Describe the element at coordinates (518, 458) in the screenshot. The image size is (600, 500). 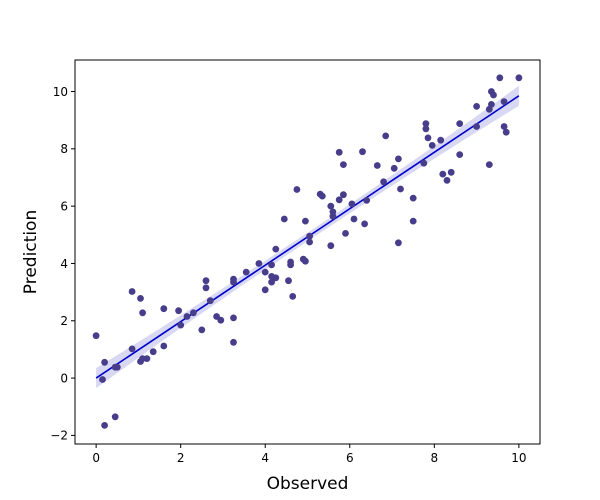
I see `x-tick-label: 10` at that location.